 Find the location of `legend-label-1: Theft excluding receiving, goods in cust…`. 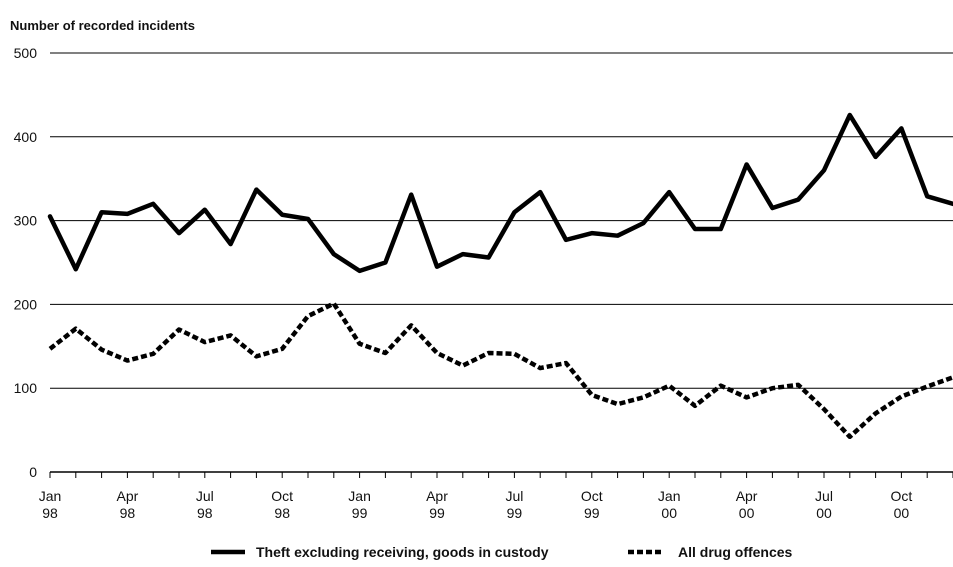

legend-label-1: Theft excluding receiving, goods in cust… is located at coordinates (402, 552).